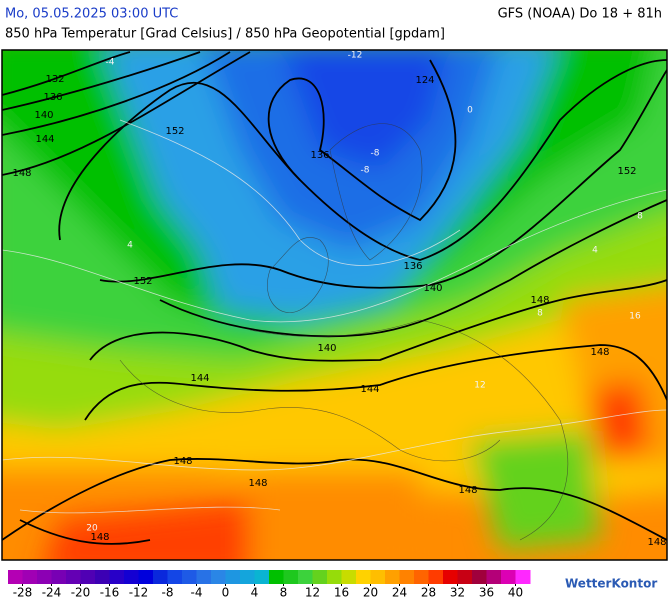  I want to click on legend-tick-label: -8, so click(168, 593).